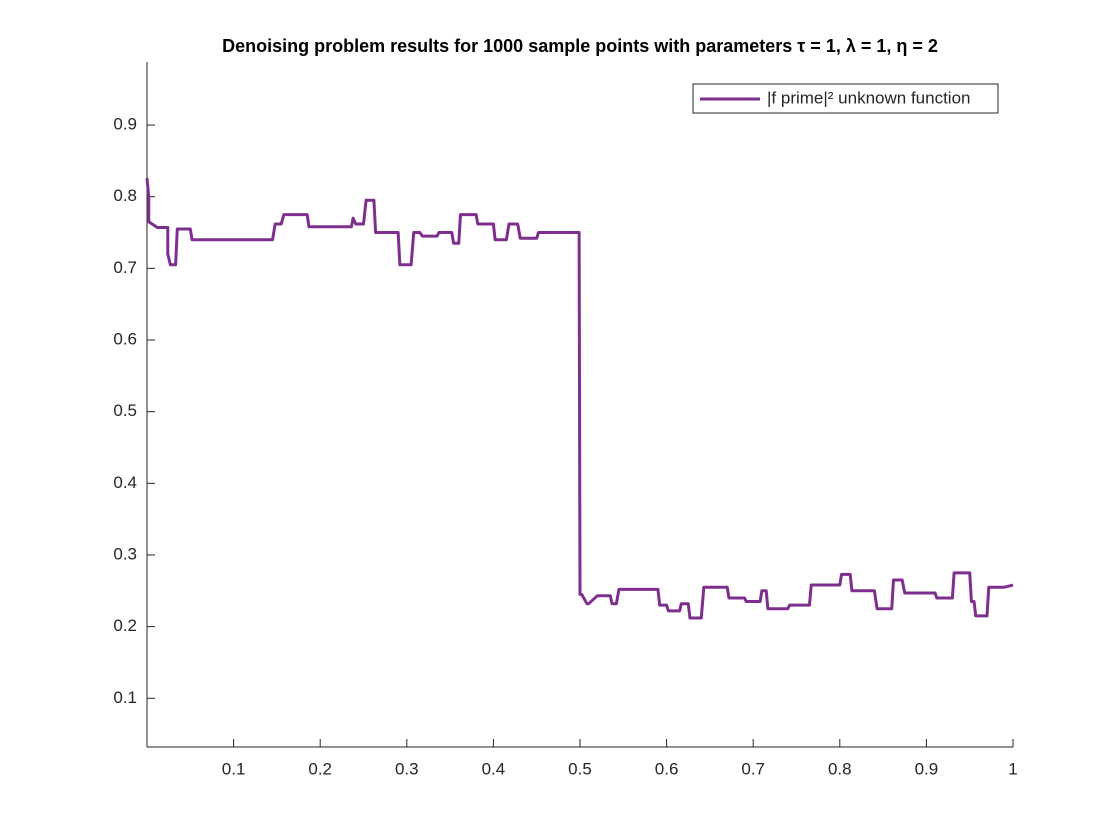 This screenshot has height=840, width=1120. What do you see at coordinates (927, 768) in the screenshot?
I see `x-tick-label: 0.9` at bounding box center [927, 768].